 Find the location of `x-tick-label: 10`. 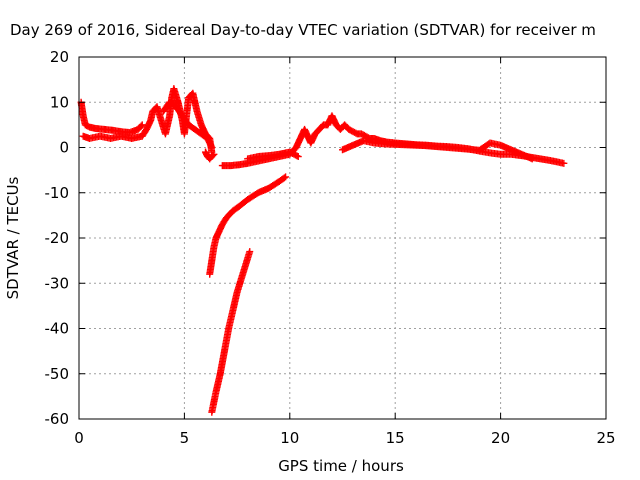

x-tick-label: 10 is located at coordinates (289, 438).